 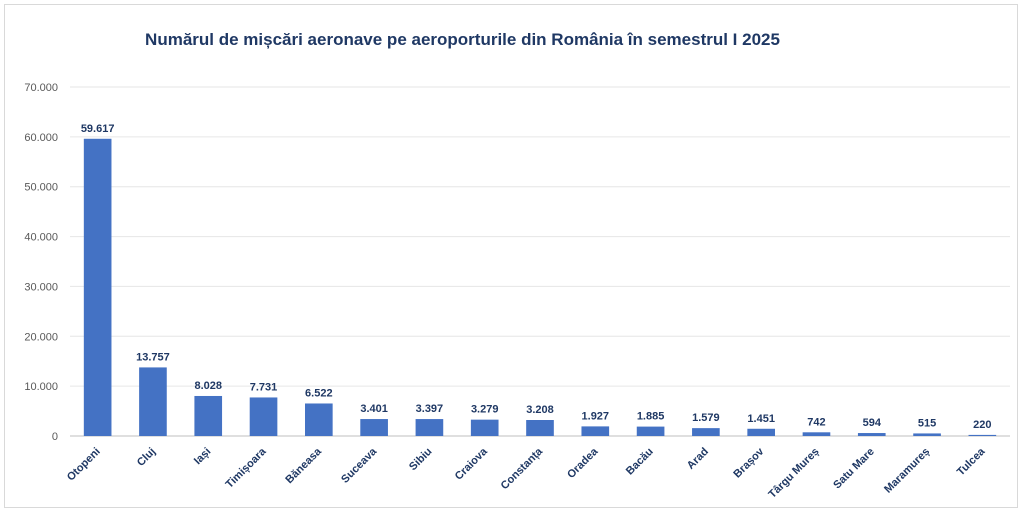 What do you see at coordinates (153, 357) in the screenshot?
I see `data-label: 13.757` at bounding box center [153, 357].